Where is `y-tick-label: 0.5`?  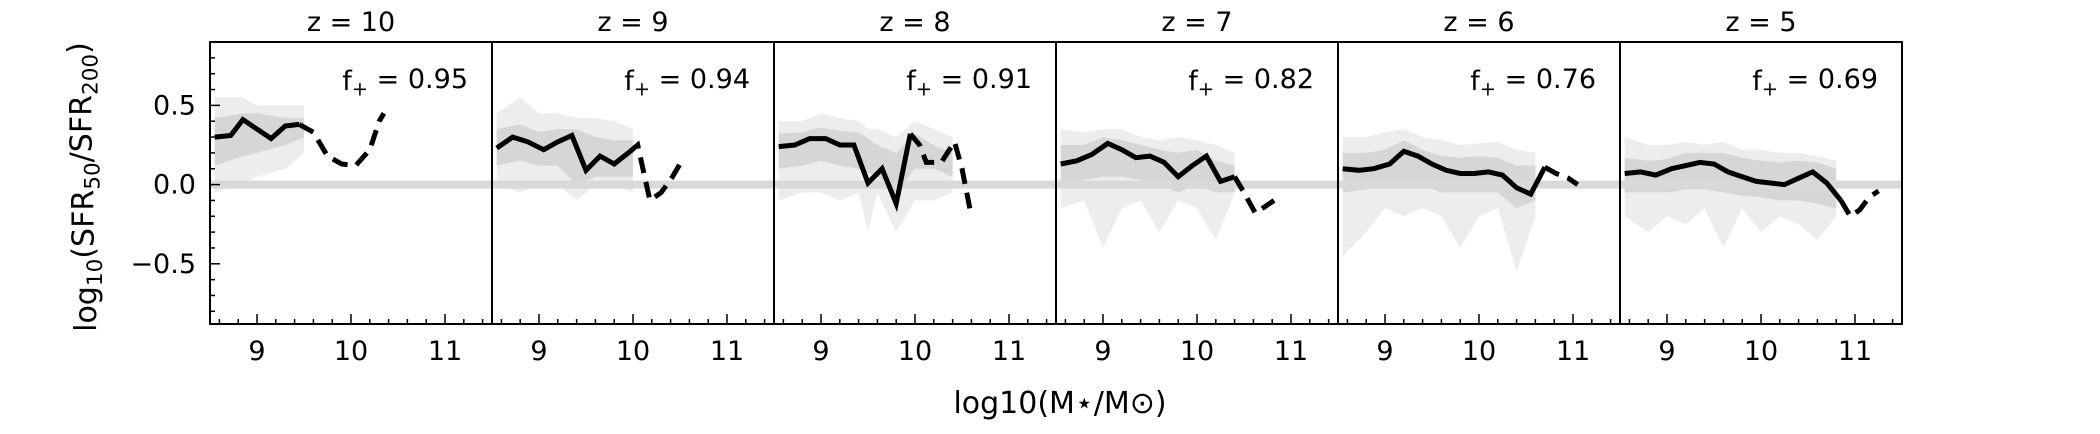
y-tick-label: 0.5 is located at coordinates (174, 105).